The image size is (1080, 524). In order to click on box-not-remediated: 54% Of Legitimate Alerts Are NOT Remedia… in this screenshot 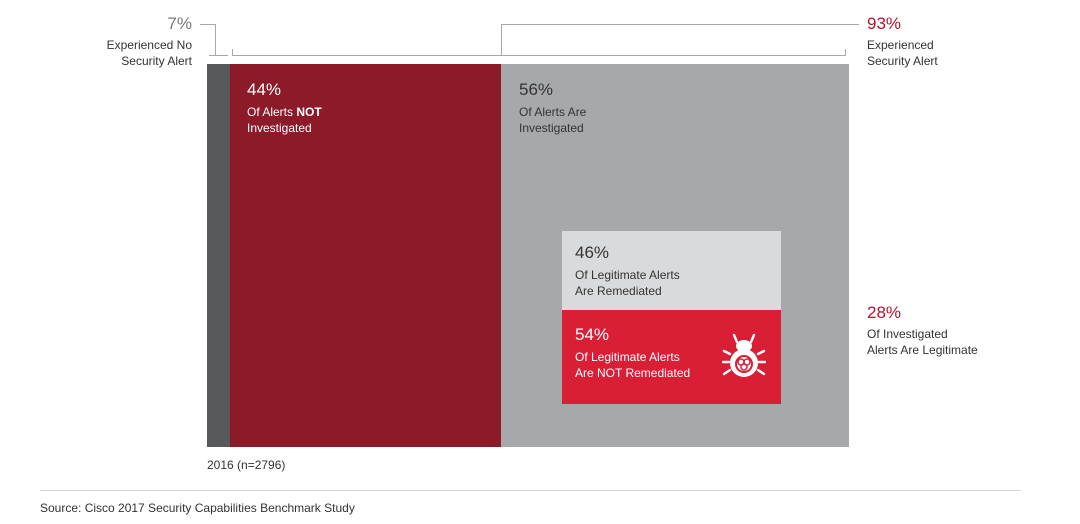, I will do `click(671, 357)`.